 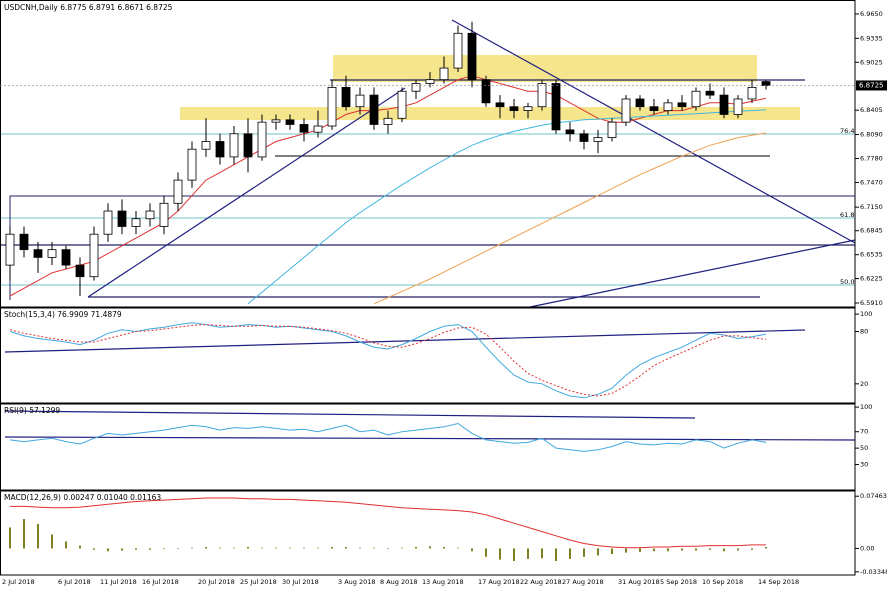 I want to click on y-tick-label: 80, so click(x=864, y=332).